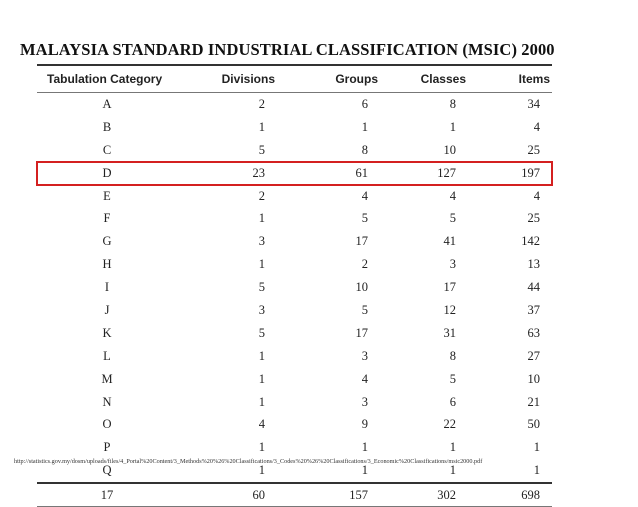 The image size is (638, 507). Describe the element at coordinates (107, 264) in the screenshot. I see `cell-category: H` at that location.